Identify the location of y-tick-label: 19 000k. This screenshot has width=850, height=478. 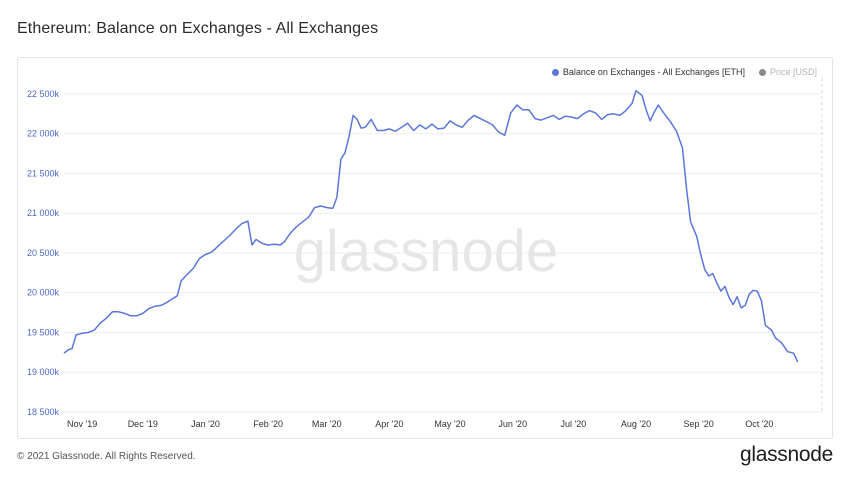
(43, 372).